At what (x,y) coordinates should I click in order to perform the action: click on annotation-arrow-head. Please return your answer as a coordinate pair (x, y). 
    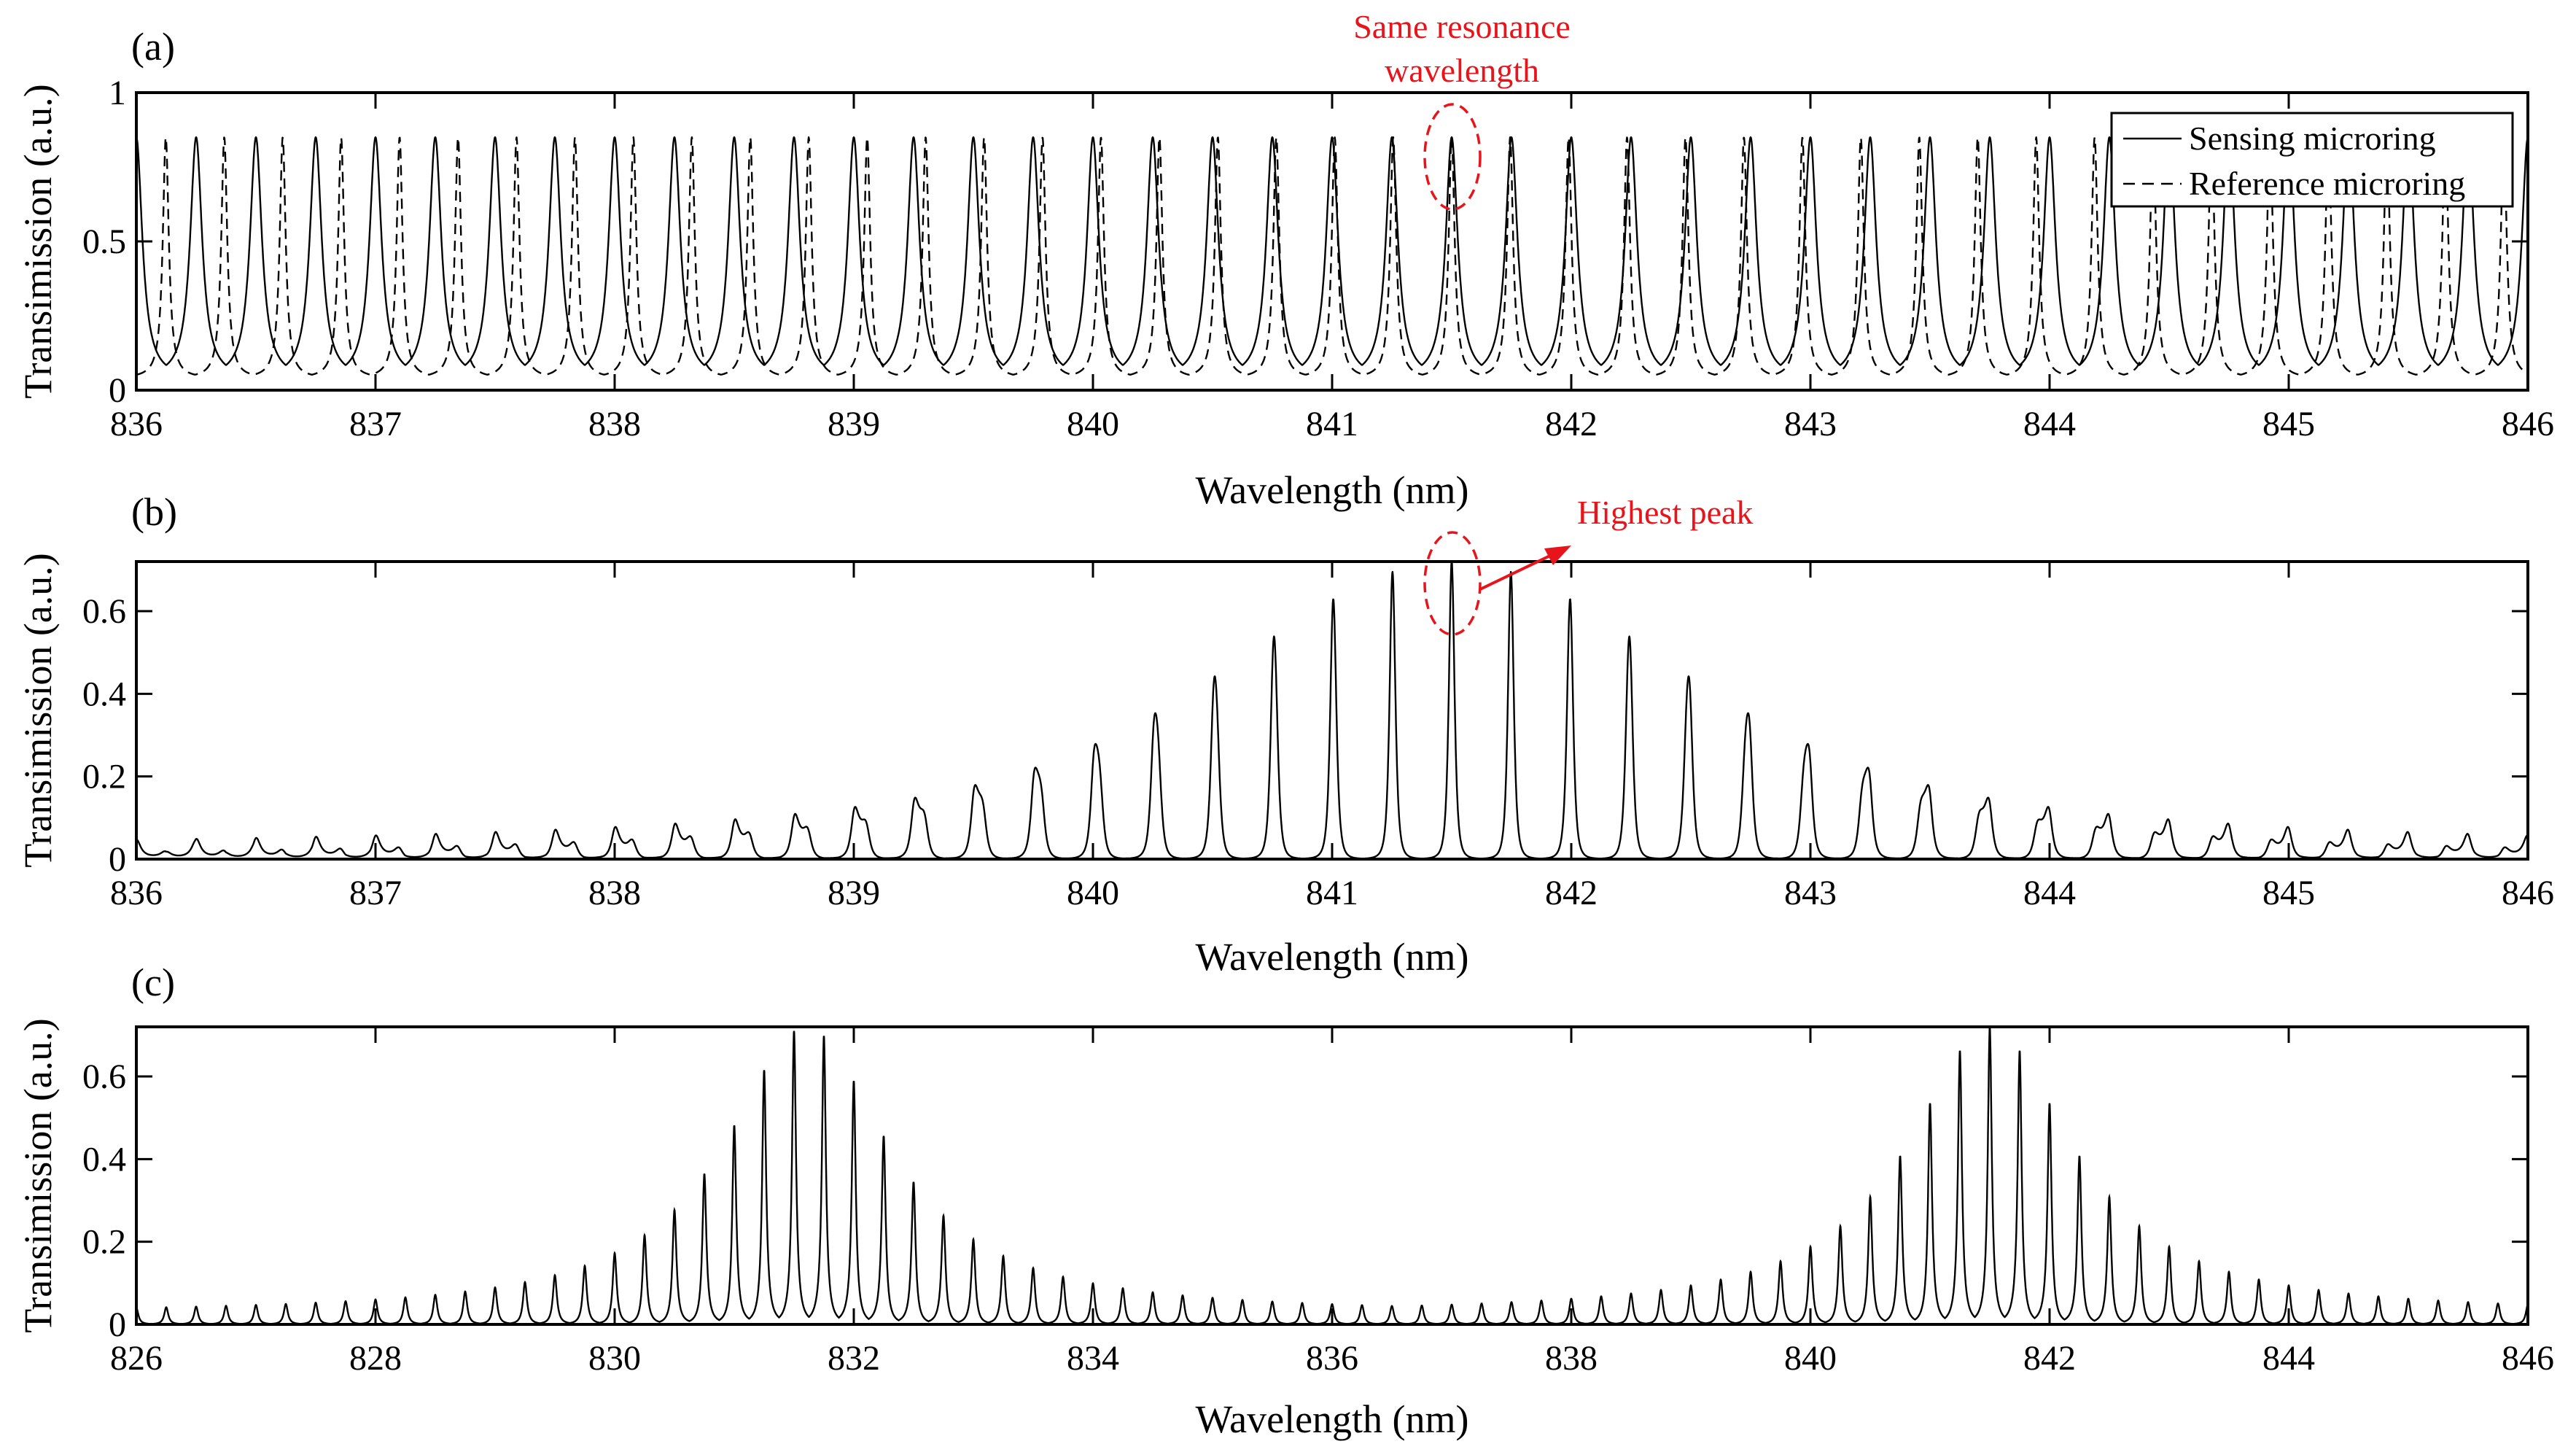
    Looking at the image, I should click on (1557, 555).